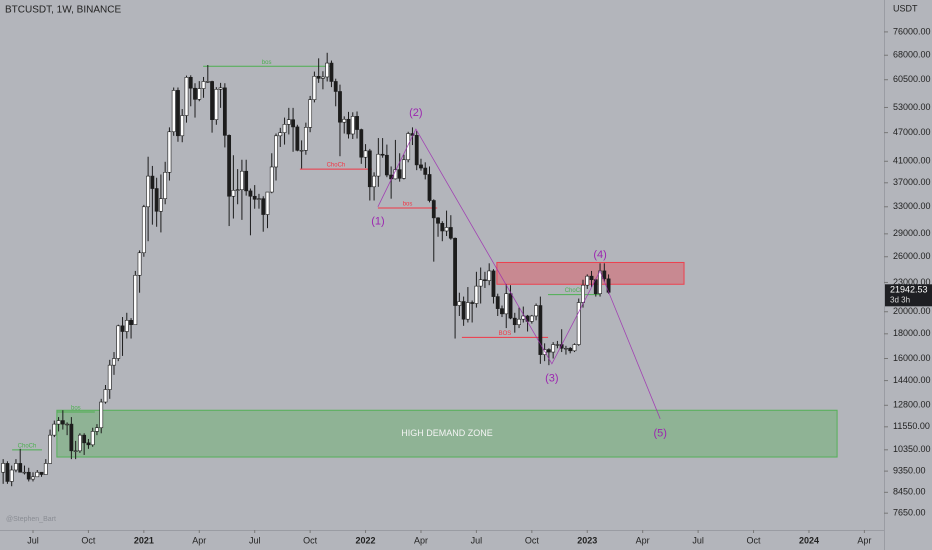 This screenshot has width=932, height=550. What do you see at coordinates (912, 182) in the screenshot?
I see `y-tick-label: 37000.00` at bounding box center [912, 182].